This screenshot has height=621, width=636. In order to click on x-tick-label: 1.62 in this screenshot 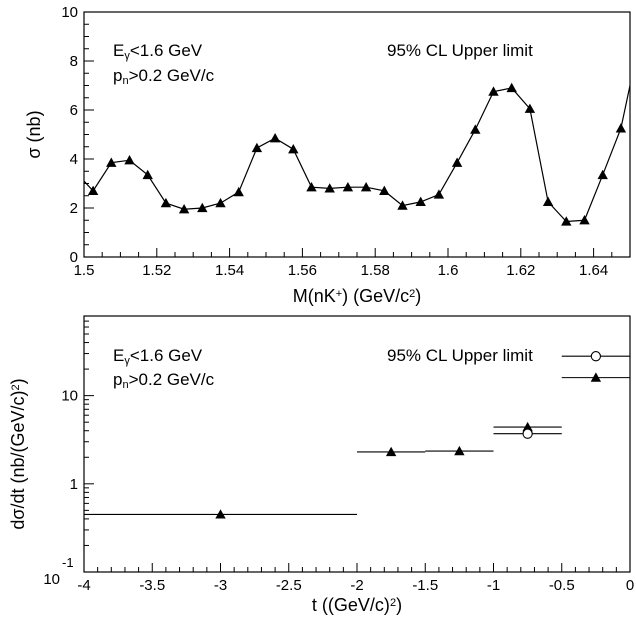, I will do `click(520, 270)`.